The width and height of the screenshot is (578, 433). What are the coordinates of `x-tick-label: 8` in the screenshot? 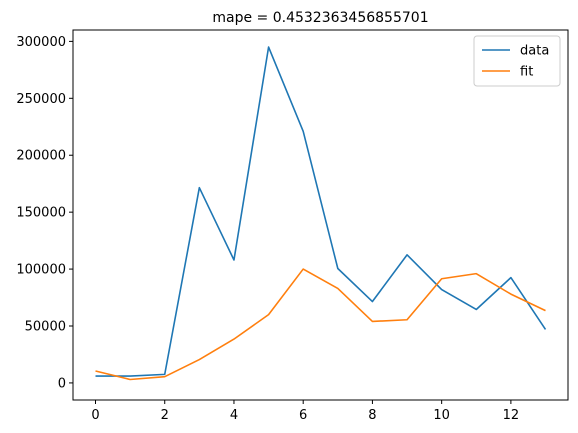 It's located at (372, 415).